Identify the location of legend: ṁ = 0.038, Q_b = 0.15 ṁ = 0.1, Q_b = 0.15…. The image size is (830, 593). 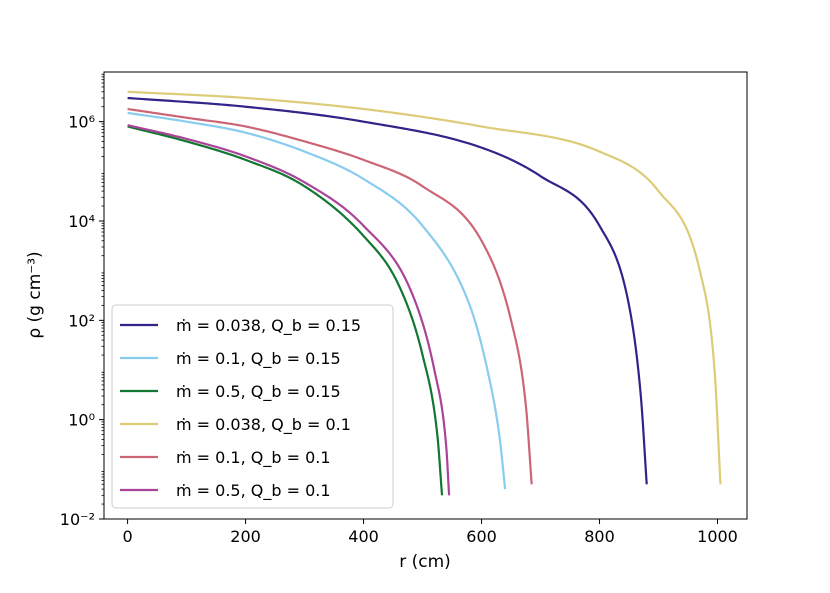
(252, 406).